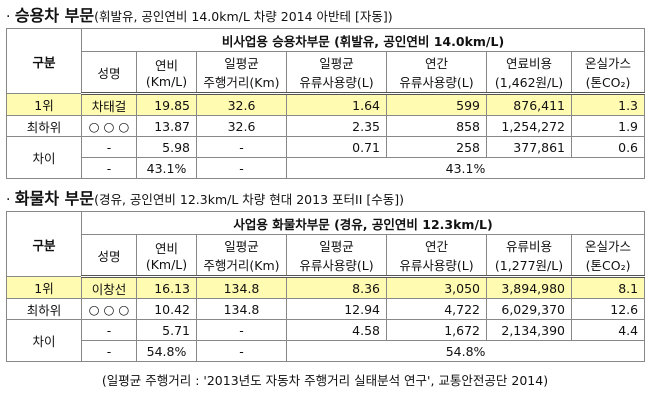 The height and width of the screenshot is (415, 650). Describe the element at coordinates (336, 126) in the screenshot. I see `cell: 2.35` at that location.